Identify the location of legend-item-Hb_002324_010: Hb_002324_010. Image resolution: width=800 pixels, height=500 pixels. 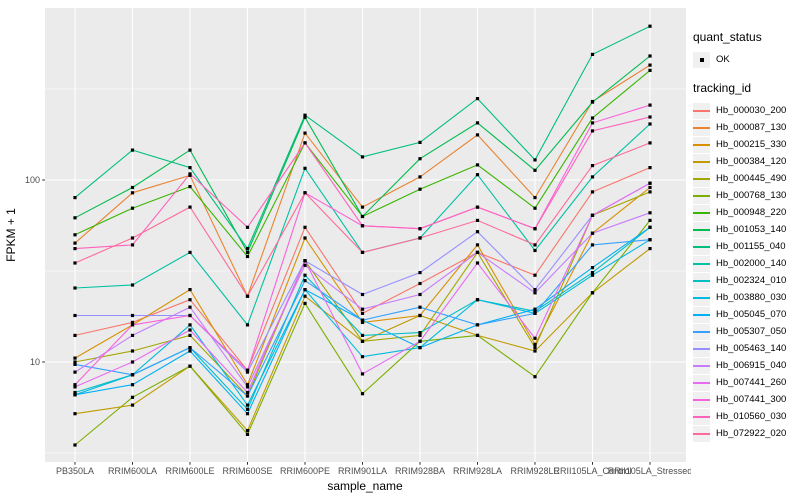
(746, 280).